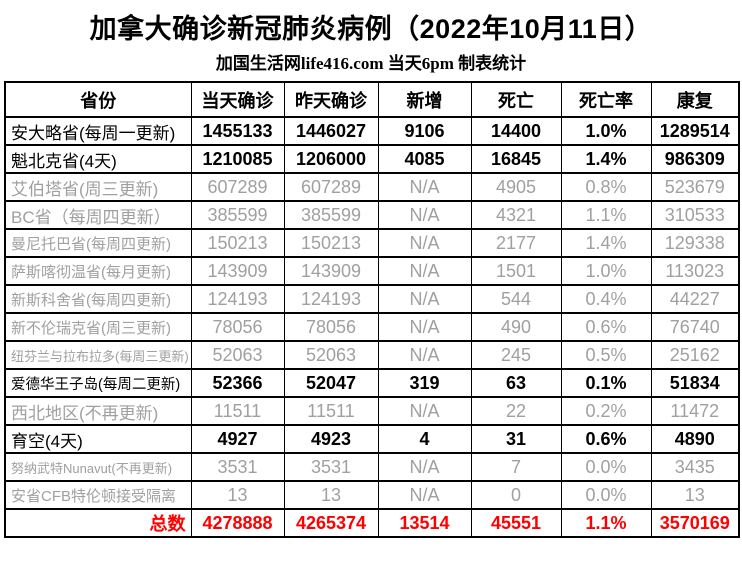 The height and width of the screenshot is (570, 742). I want to click on death-rate-cell: 0.5%, so click(606, 355).